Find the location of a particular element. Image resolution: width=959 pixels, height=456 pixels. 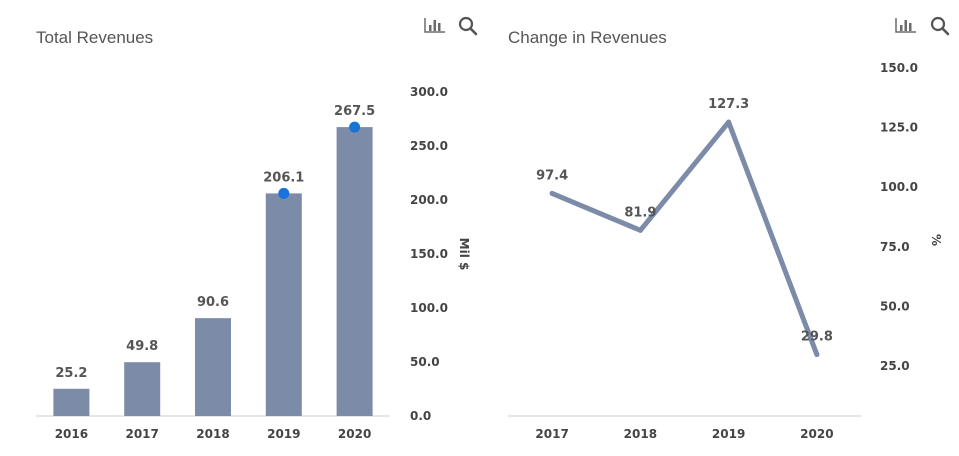

data-label: 29.8 is located at coordinates (817, 337).